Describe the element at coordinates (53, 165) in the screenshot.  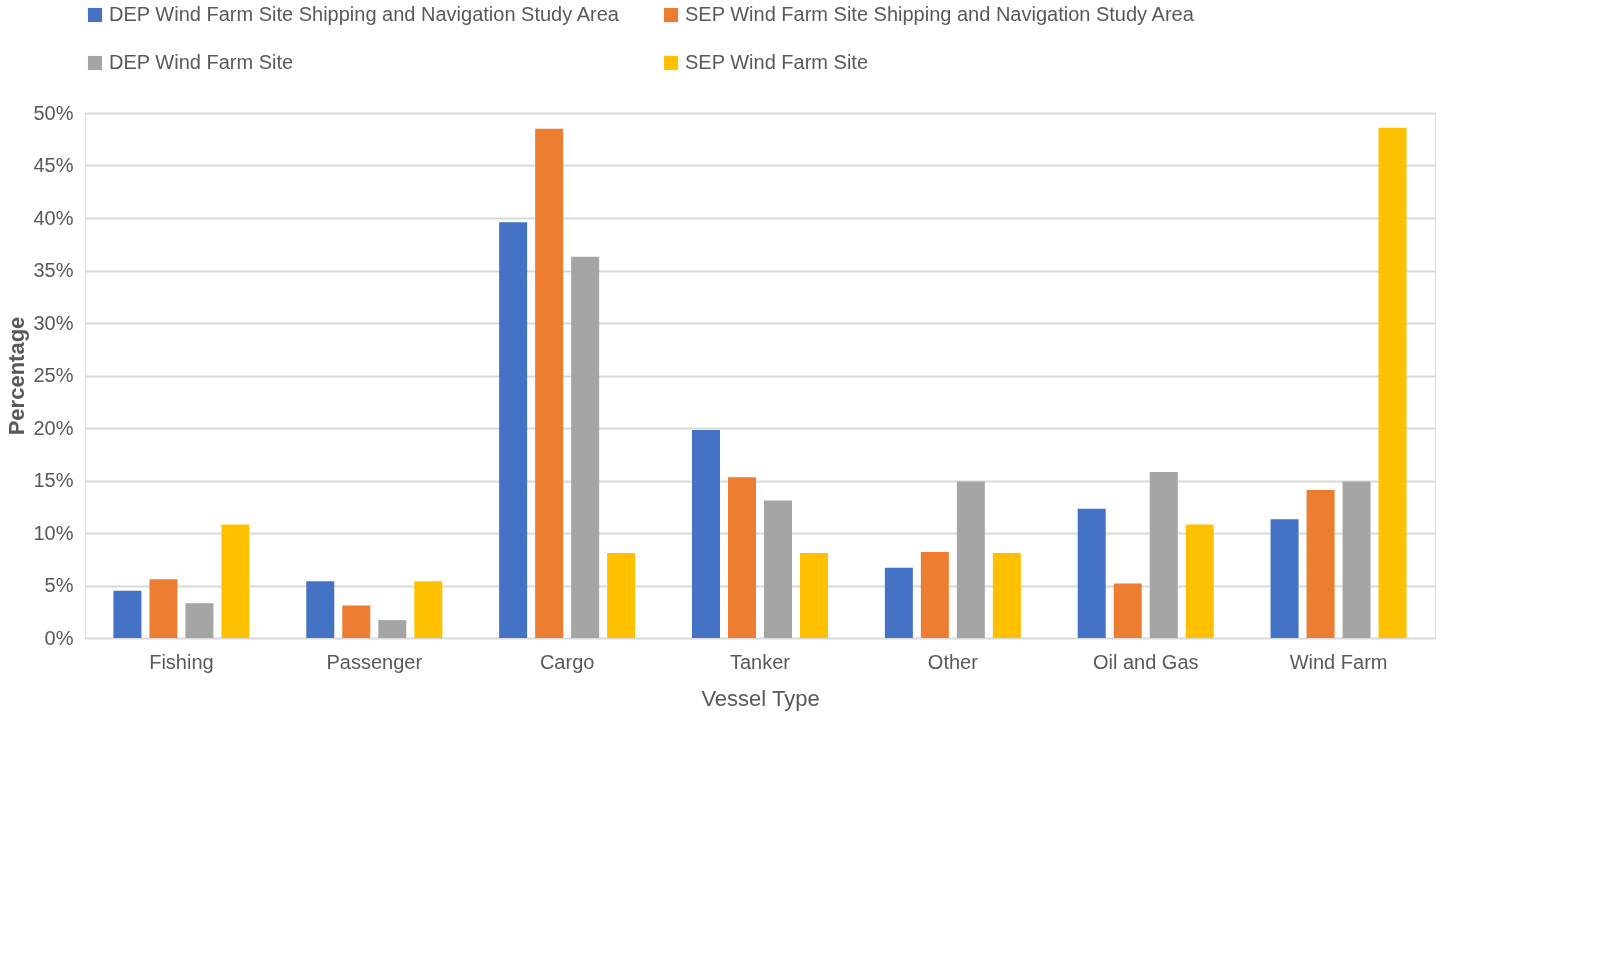
I see `y-tick-label: 45%` at that location.